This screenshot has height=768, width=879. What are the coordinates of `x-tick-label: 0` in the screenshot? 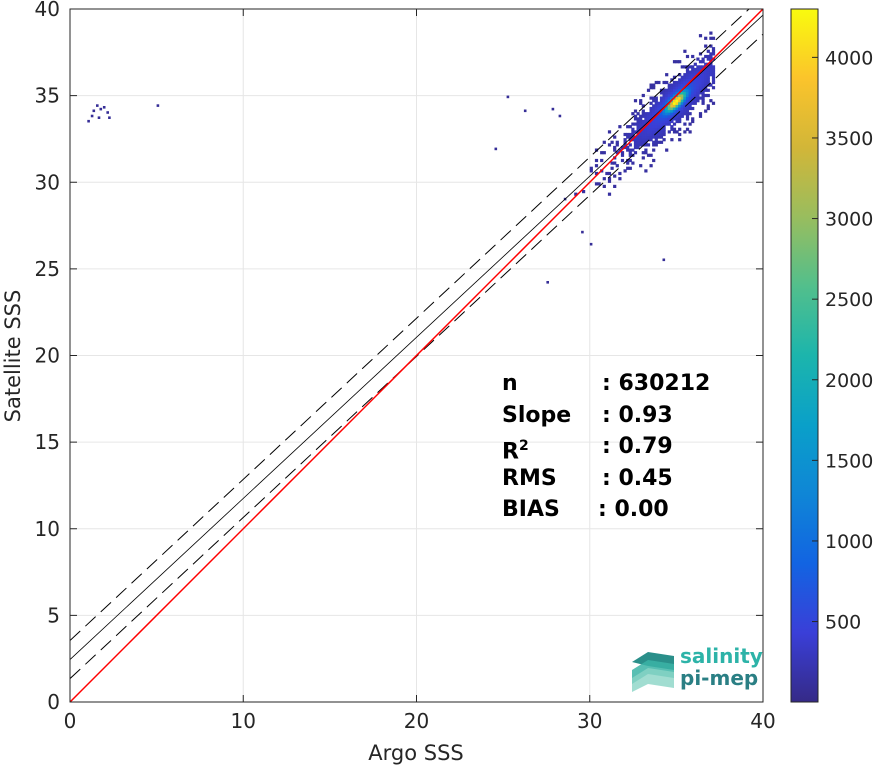 It's located at (70, 721).